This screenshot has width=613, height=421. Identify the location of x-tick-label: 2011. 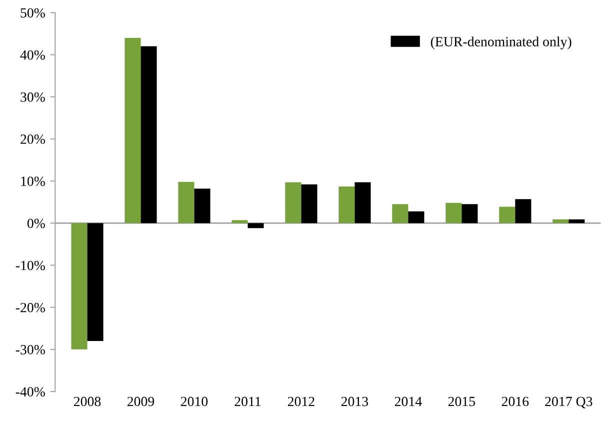
(247, 401).